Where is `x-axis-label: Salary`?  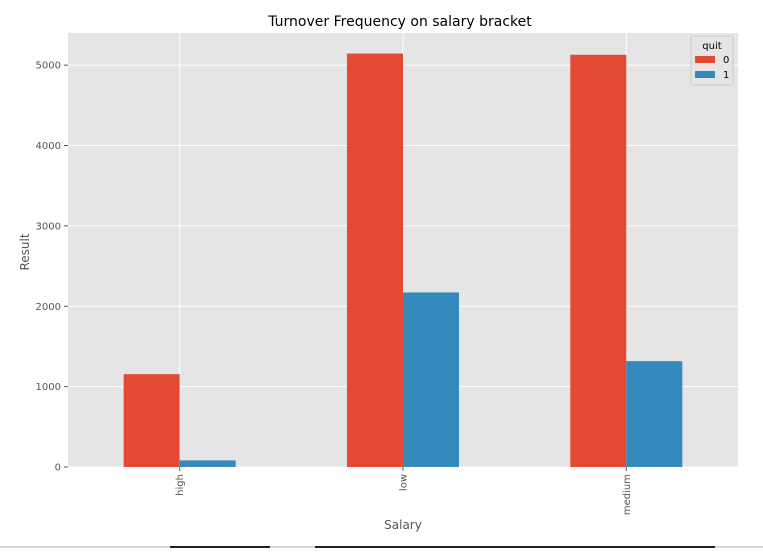 x-axis-label: Salary is located at coordinates (403, 525).